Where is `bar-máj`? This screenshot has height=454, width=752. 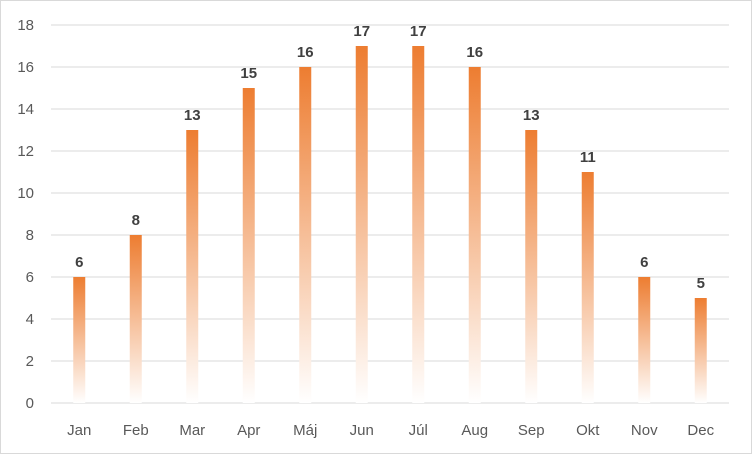
bar-máj is located at coordinates (305, 235).